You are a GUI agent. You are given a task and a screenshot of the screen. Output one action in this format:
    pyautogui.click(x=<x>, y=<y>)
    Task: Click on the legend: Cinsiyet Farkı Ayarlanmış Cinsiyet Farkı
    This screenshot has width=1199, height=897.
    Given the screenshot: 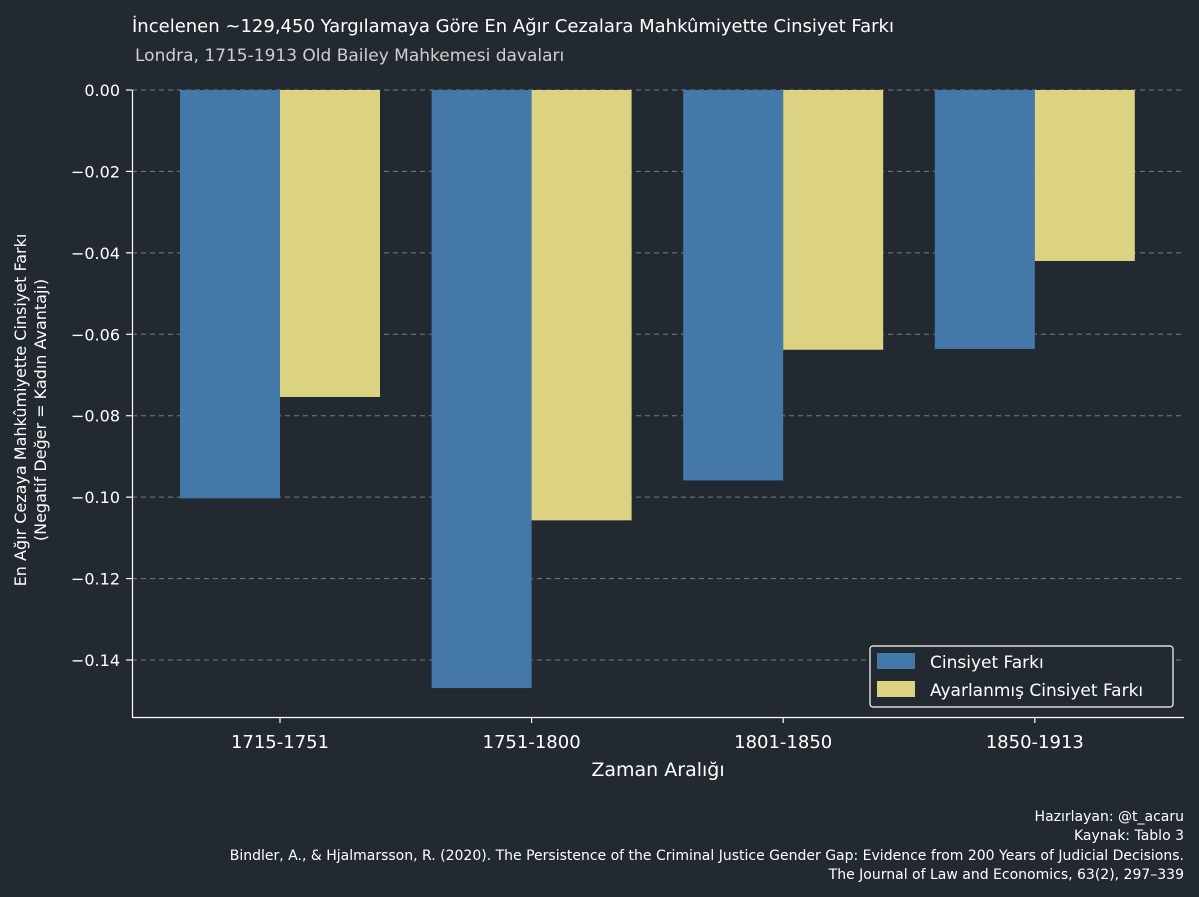 What is the action you would take?
    pyautogui.click(x=1021, y=676)
    